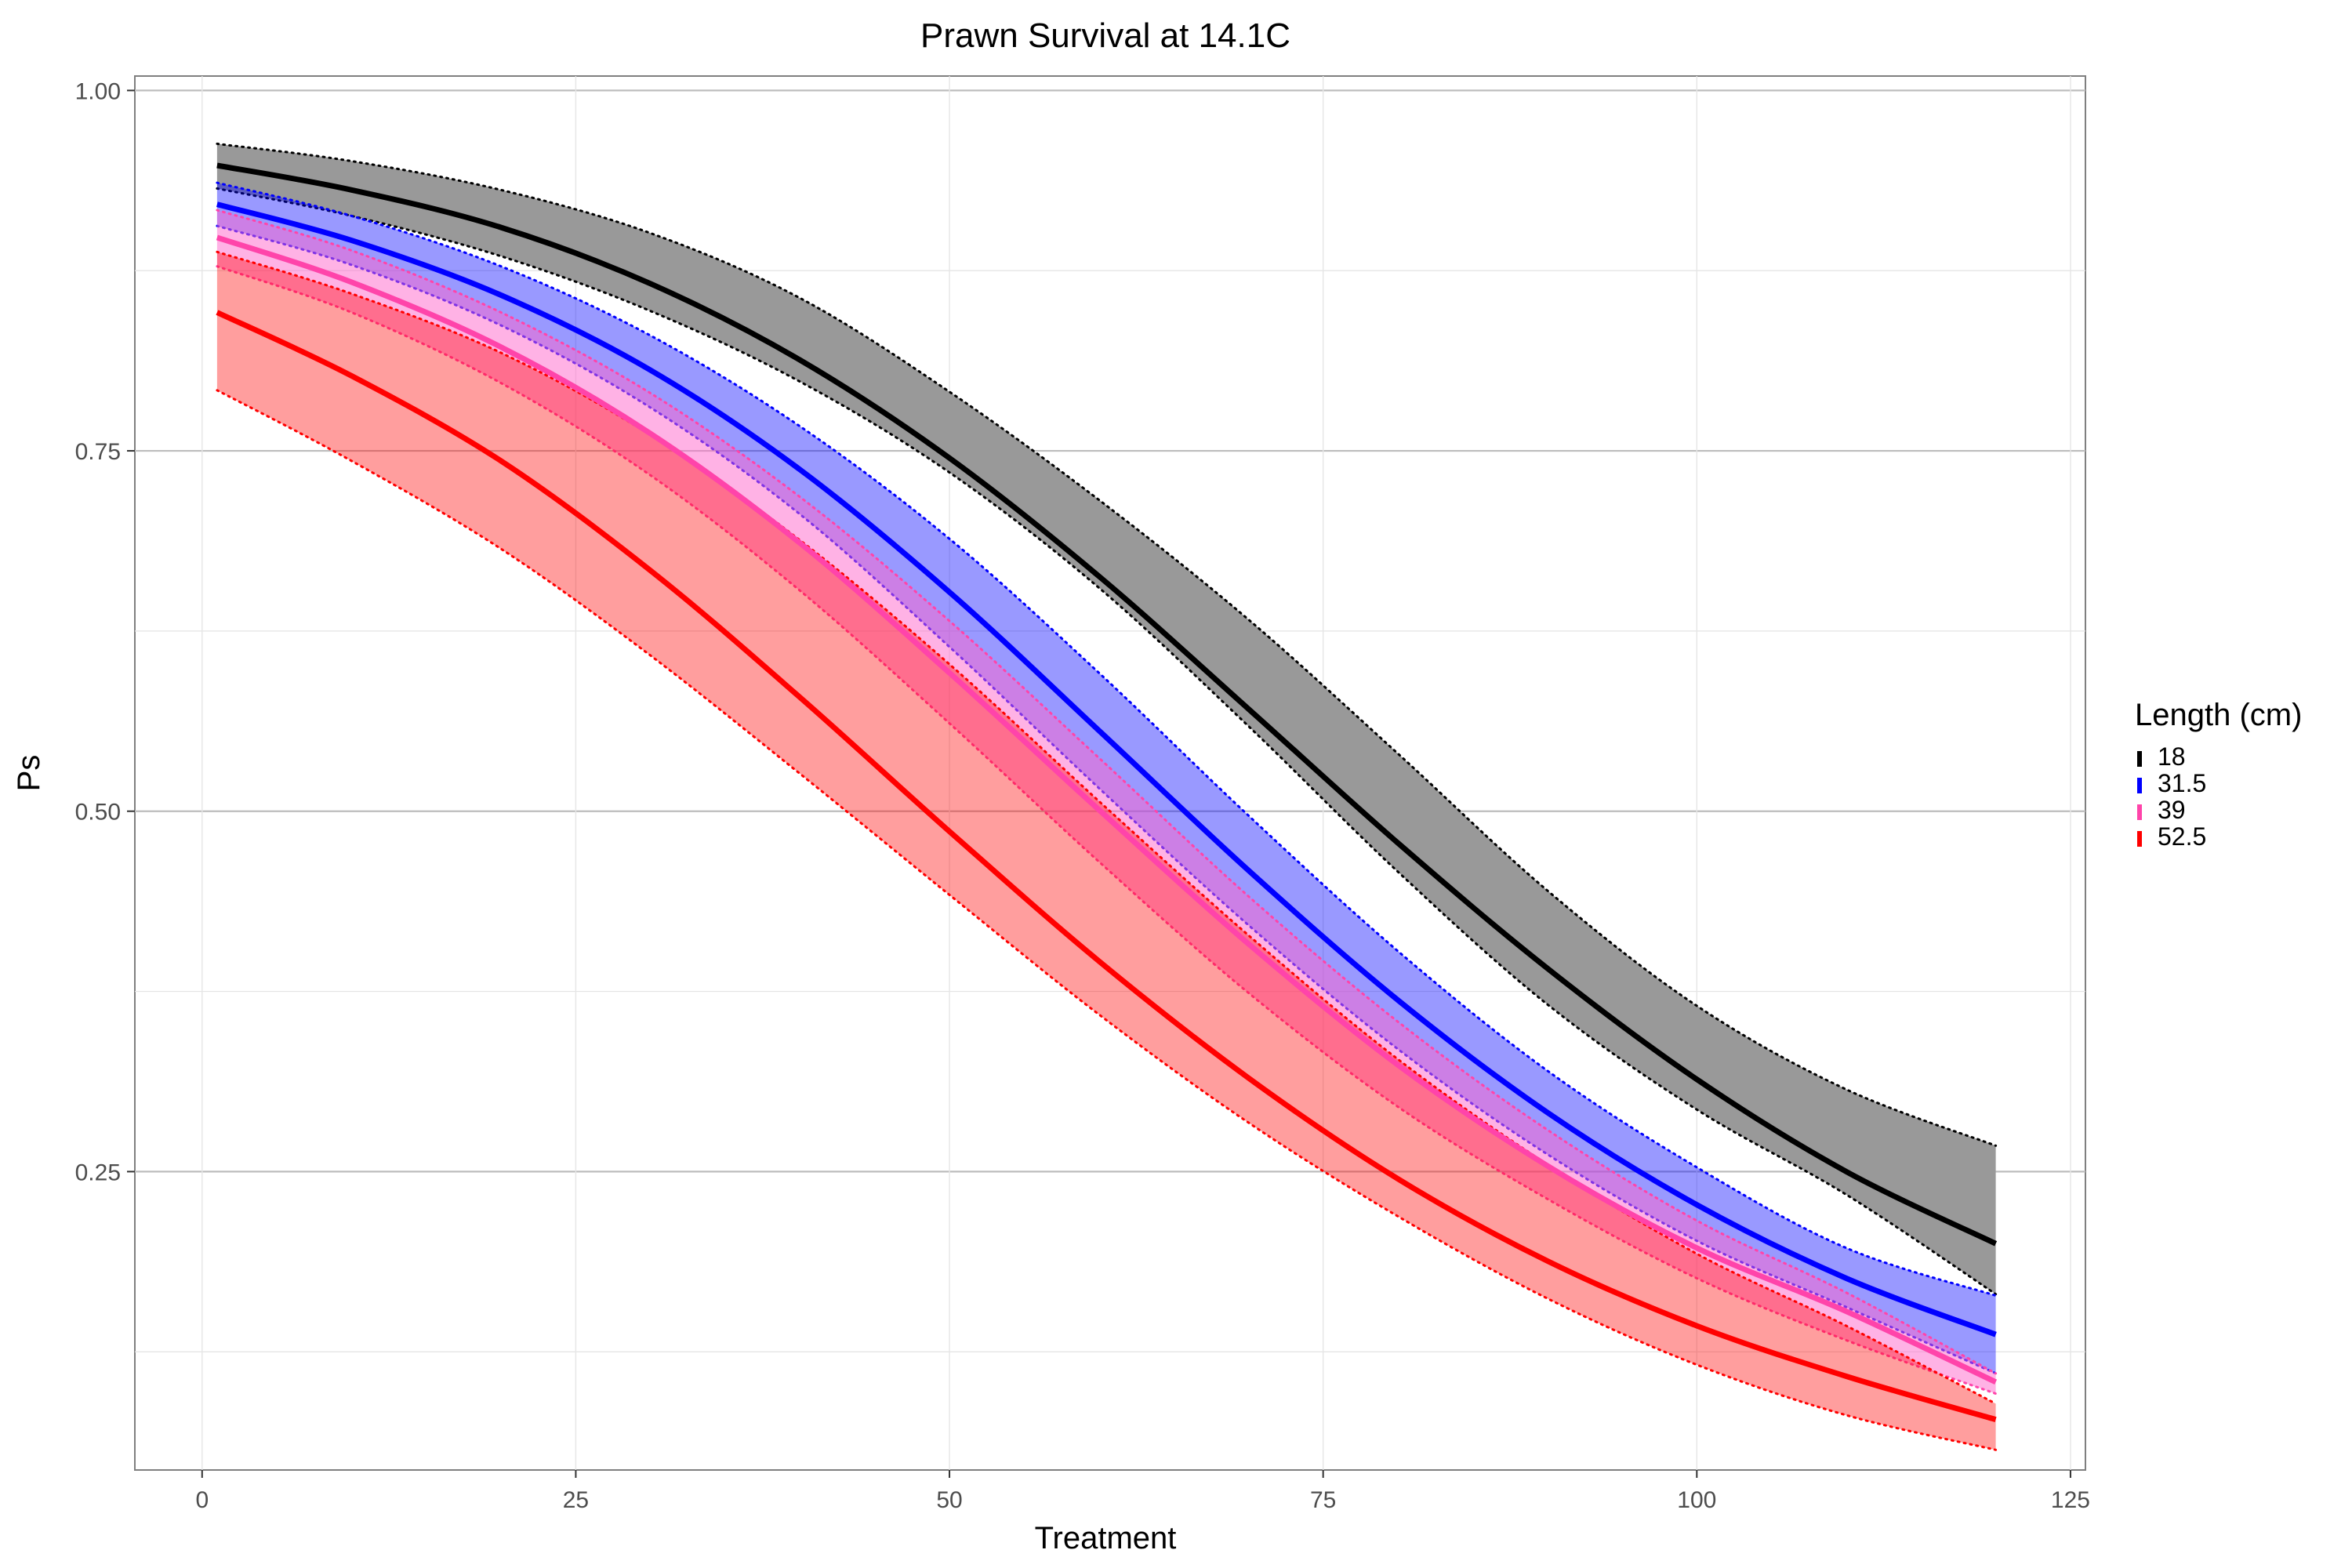 This screenshot has width=2352, height=1568. I want to click on x-tick-label: 0, so click(202, 1500).